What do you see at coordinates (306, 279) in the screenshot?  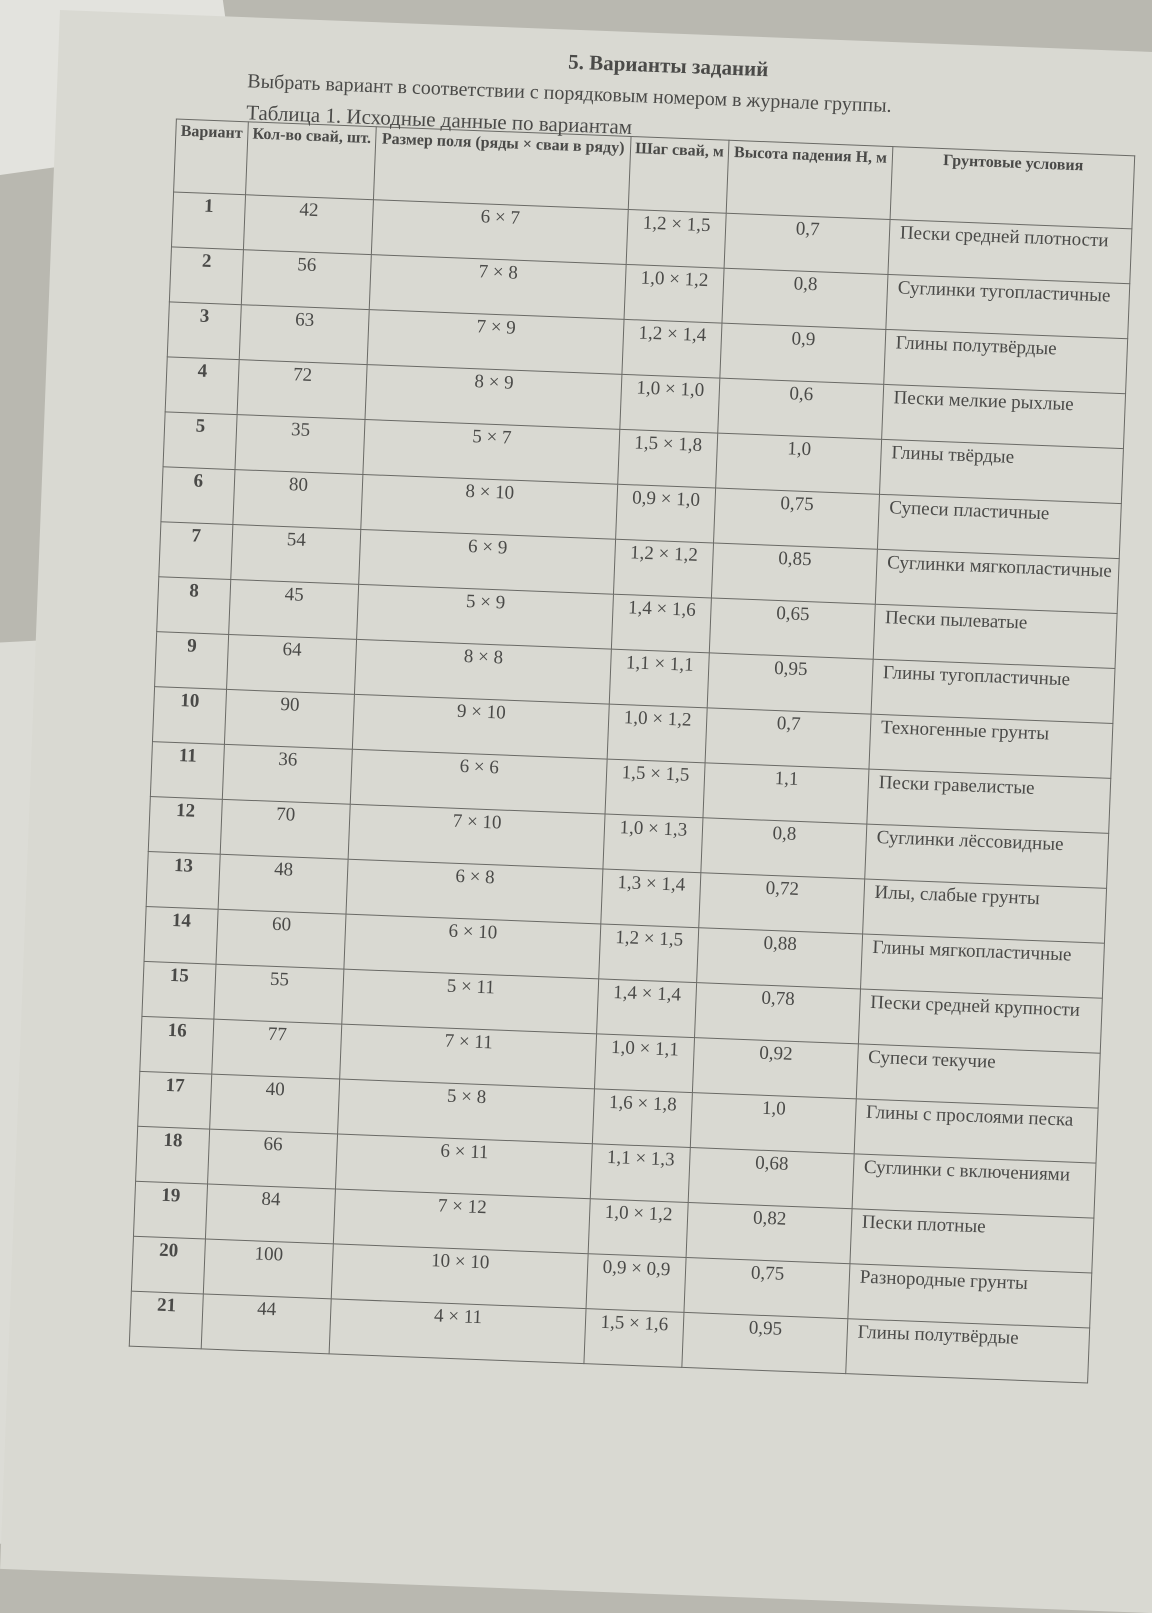 I see `pile-count-cell: 56` at bounding box center [306, 279].